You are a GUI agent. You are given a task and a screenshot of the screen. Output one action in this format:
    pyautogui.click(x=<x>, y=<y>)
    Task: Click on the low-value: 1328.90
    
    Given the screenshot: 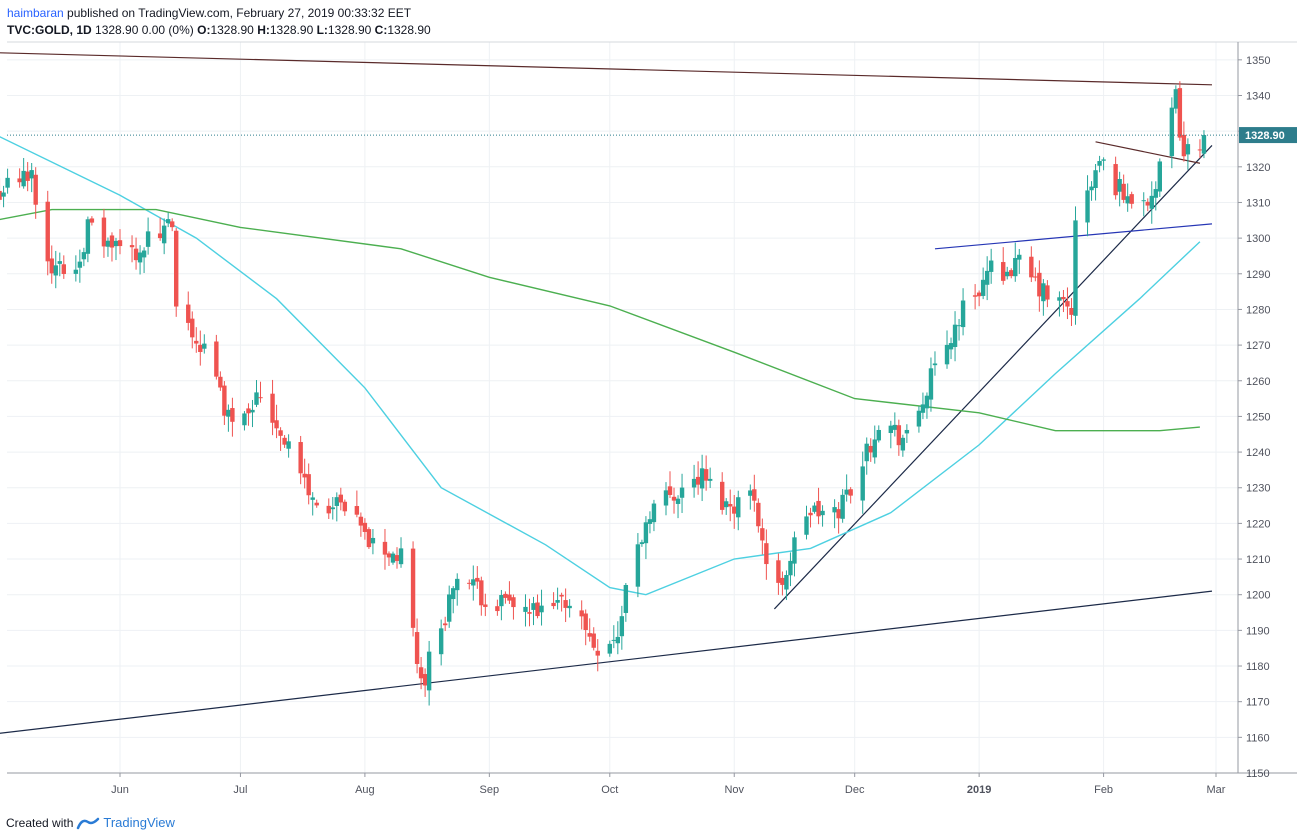 What is the action you would take?
    pyautogui.click(x=349, y=30)
    